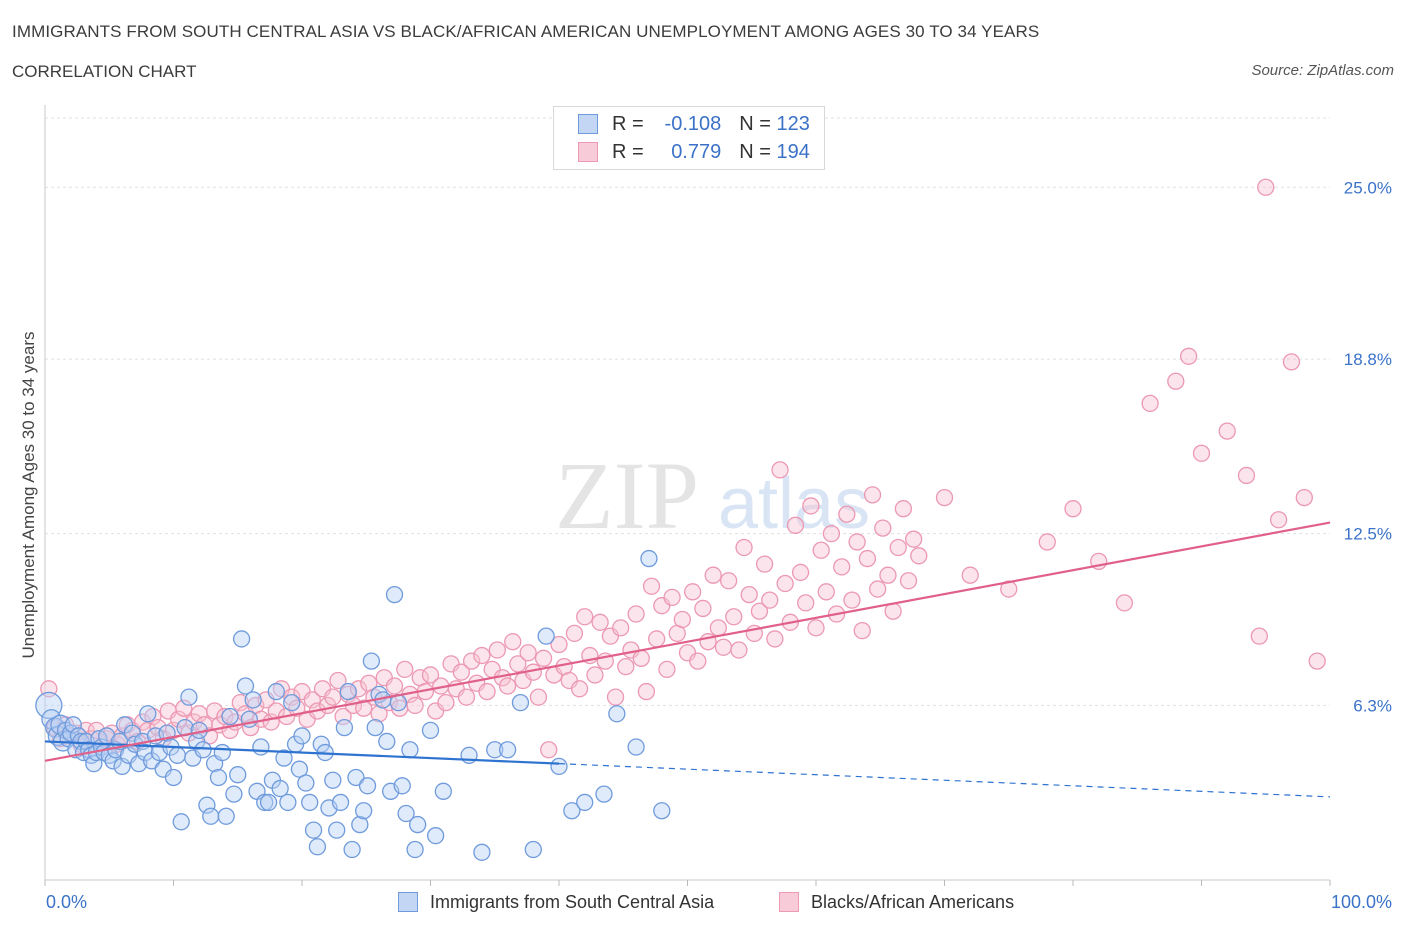 The height and width of the screenshot is (930, 1406). What do you see at coordinates (913, 901) in the screenshot?
I see `bottom-legend-pink-label: Blacks/African Americans` at bounding box center [913, 901].